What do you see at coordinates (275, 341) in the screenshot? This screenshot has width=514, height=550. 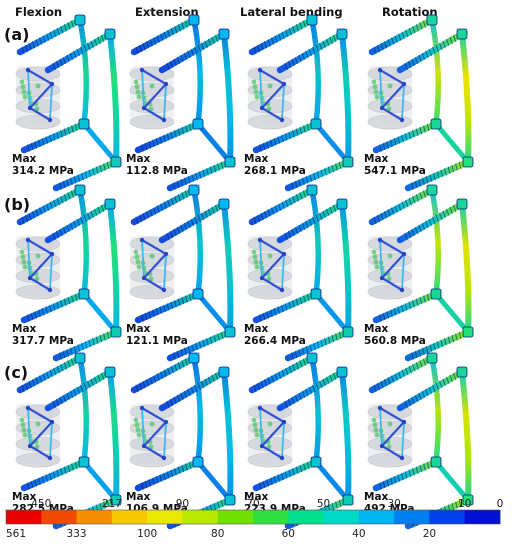 I see `max-stress-value: 266.4 MPa` at bounding box center [275, 341].